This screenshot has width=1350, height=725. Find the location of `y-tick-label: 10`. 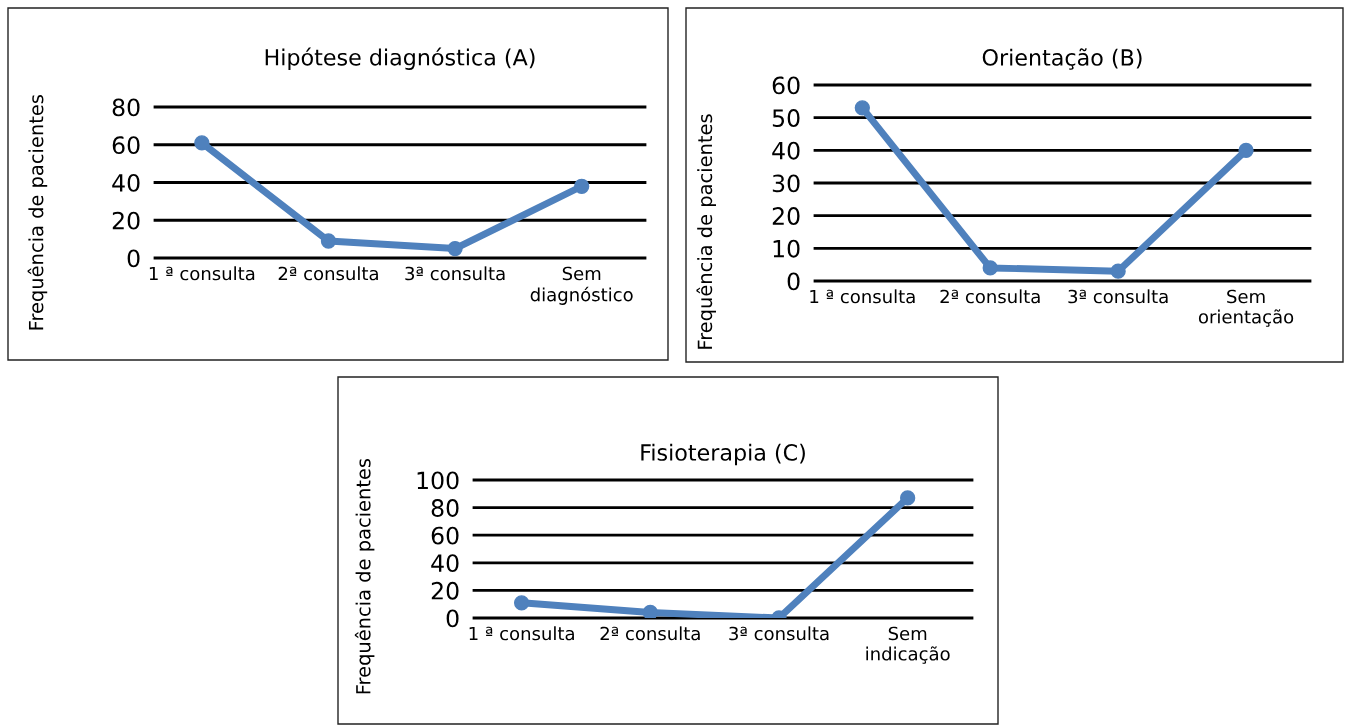

y-tick-label: 10 is located at coordinates (786, 248).